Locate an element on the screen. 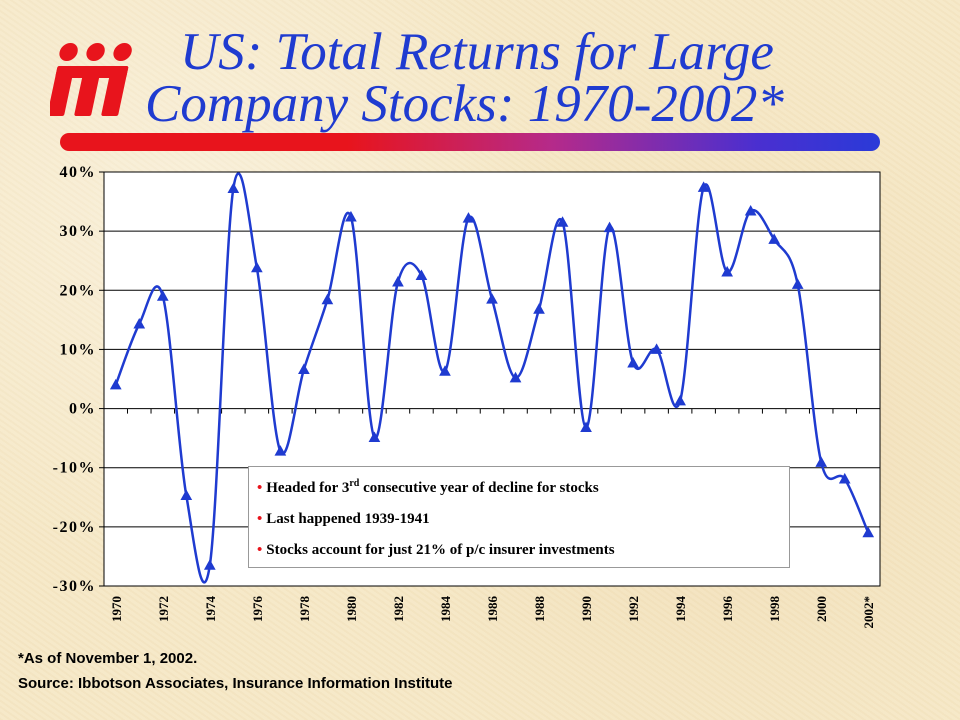 The image size is (960, 720). y-tick-label: 20% is located at coordinates (78, 290).